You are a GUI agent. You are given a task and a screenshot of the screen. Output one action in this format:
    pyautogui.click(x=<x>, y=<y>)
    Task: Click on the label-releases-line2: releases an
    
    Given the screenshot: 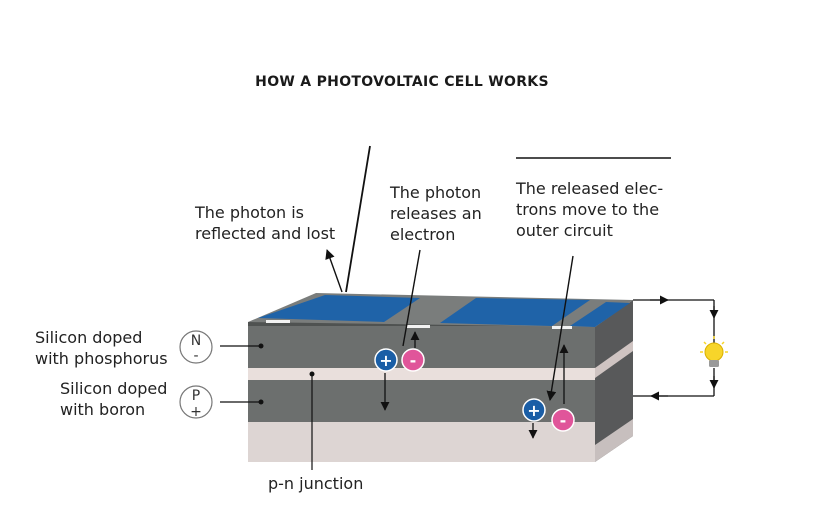 What is the action you would take?
    pyautogui.click(x=436, y=213)
    